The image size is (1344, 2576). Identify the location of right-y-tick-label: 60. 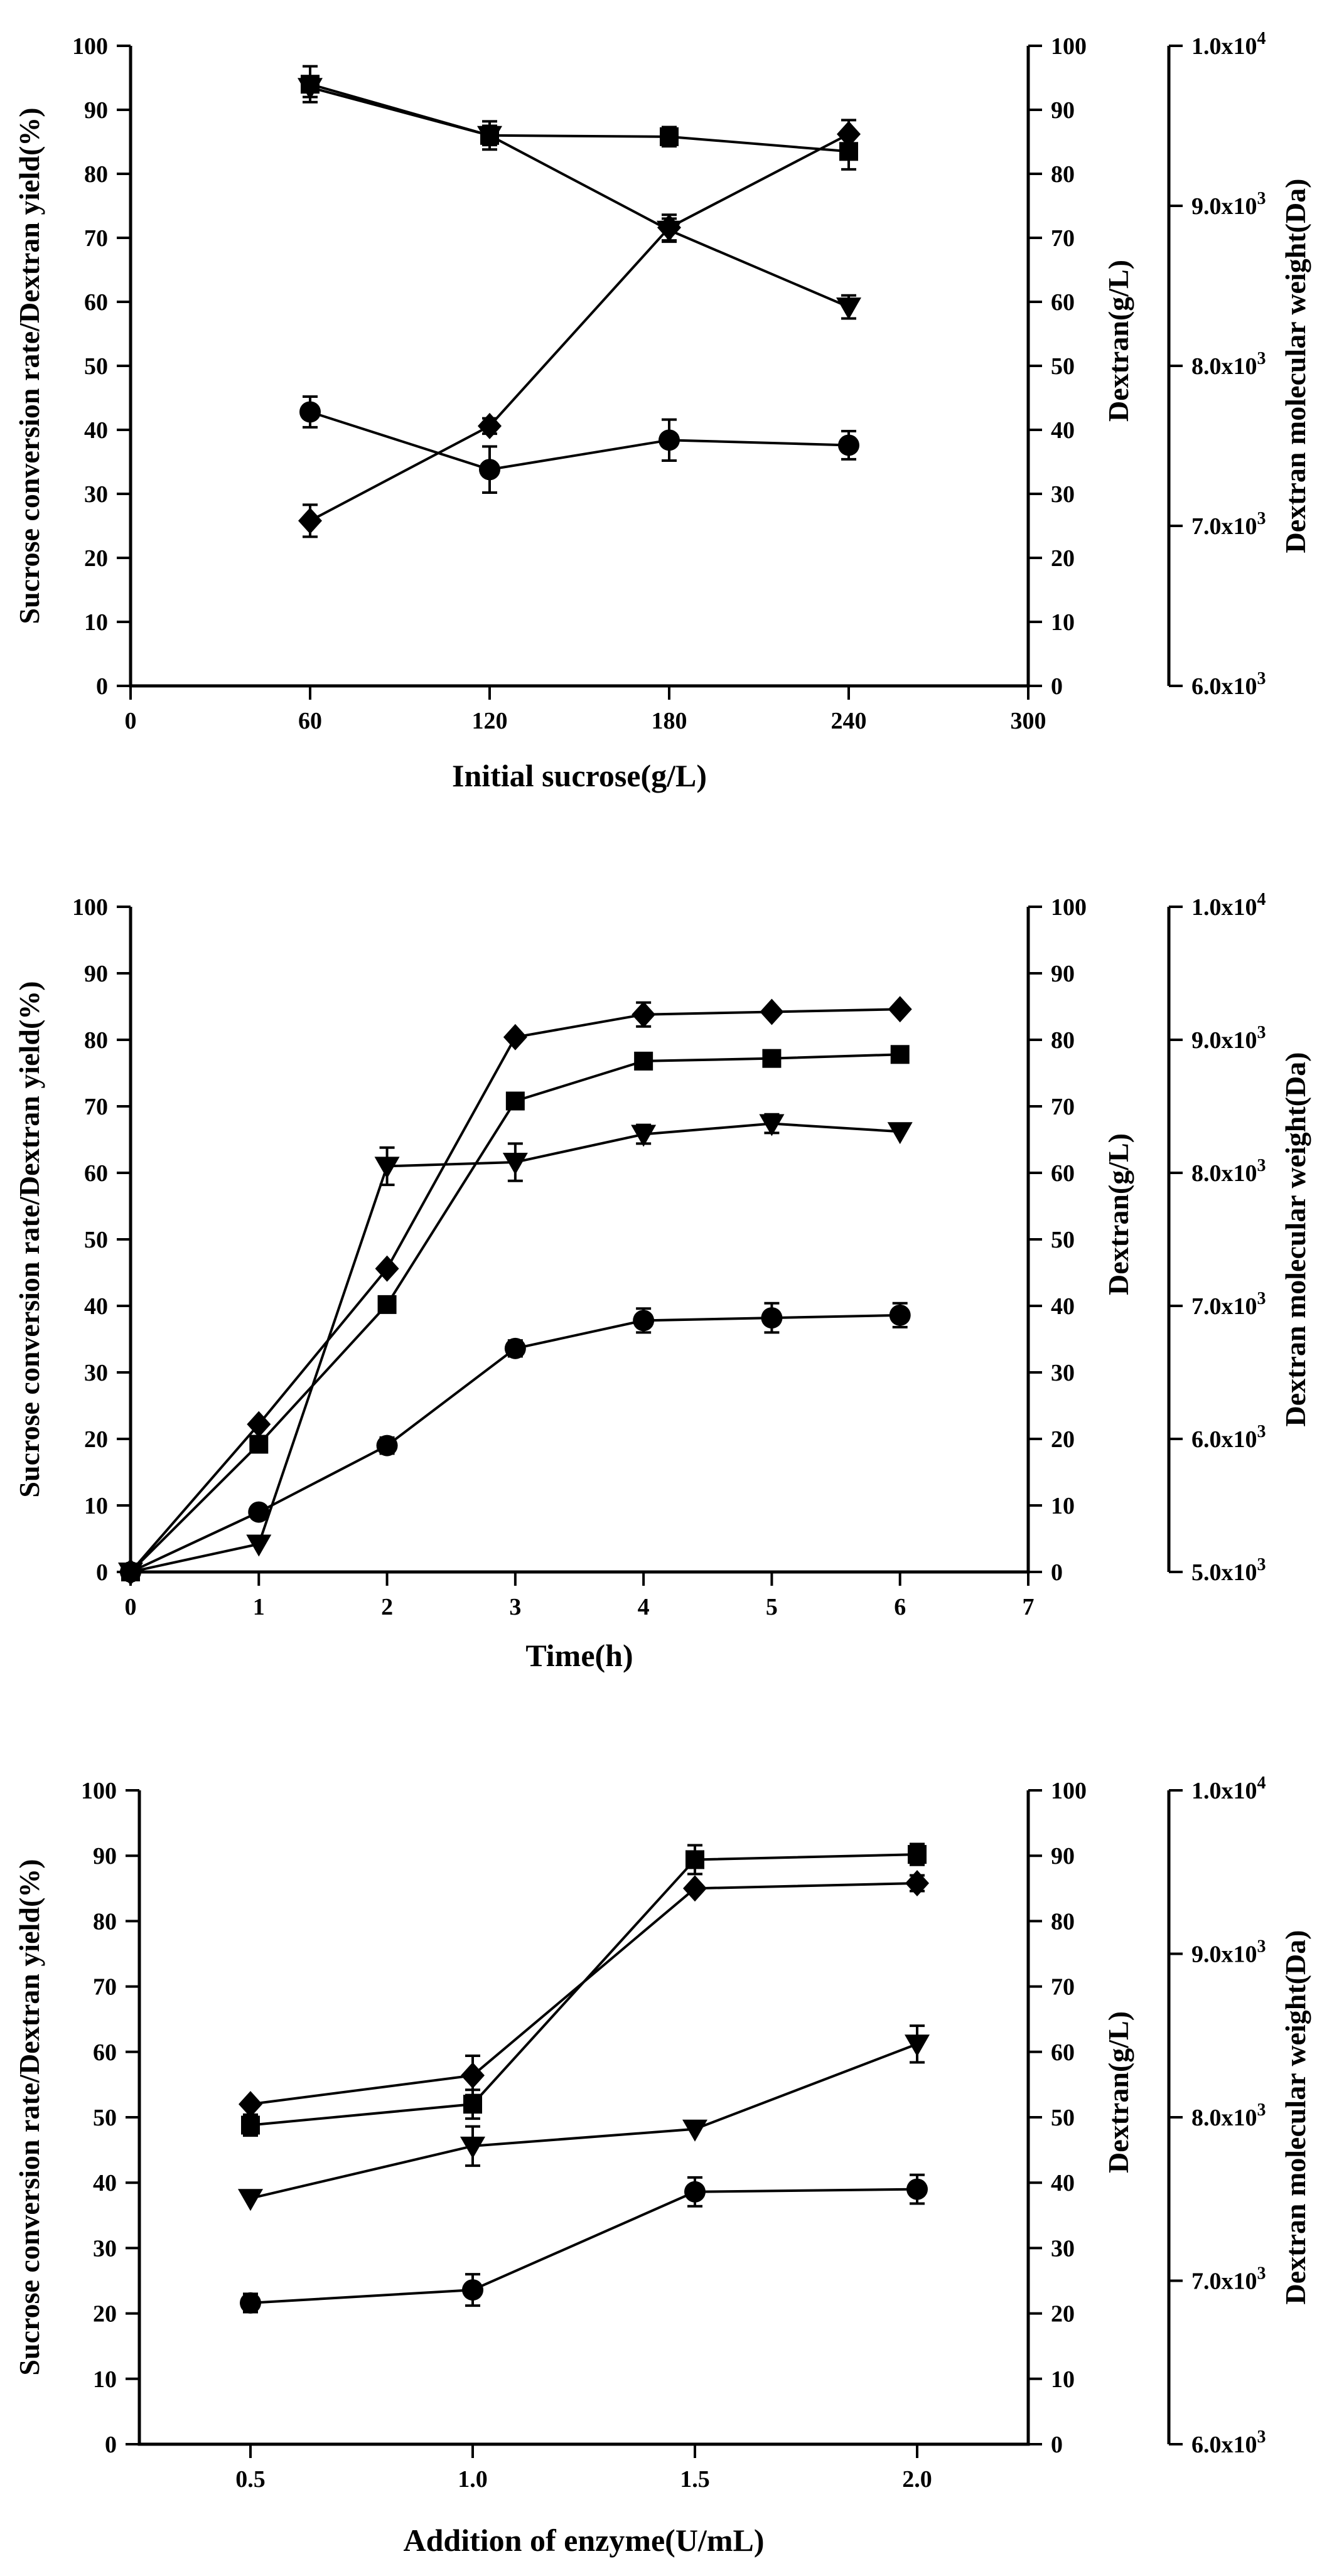
(1063, 2052).